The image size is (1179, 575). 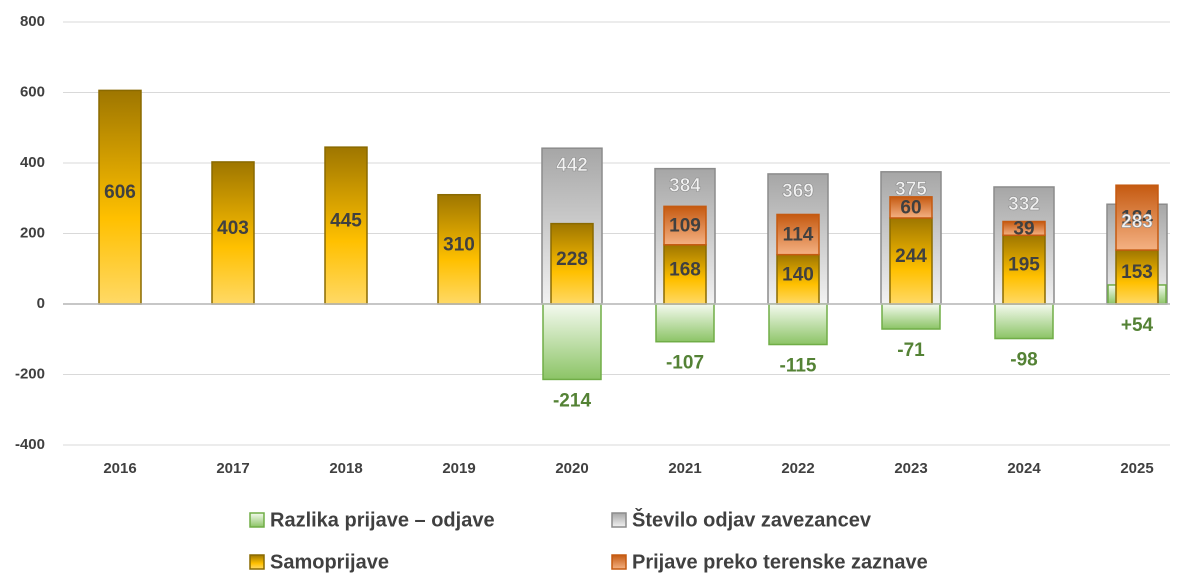 What do you see at coordinates (780, 562) in the screenshot?
I see `legend-label: Prijave preko terenske zaznave` at bounding box center [780, 562].